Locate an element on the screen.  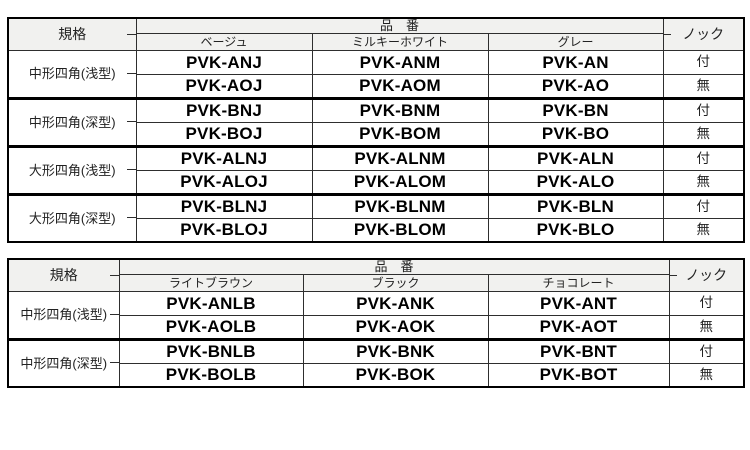
part-number-cell: PVK-BOM is located at coordinates (400, 134).